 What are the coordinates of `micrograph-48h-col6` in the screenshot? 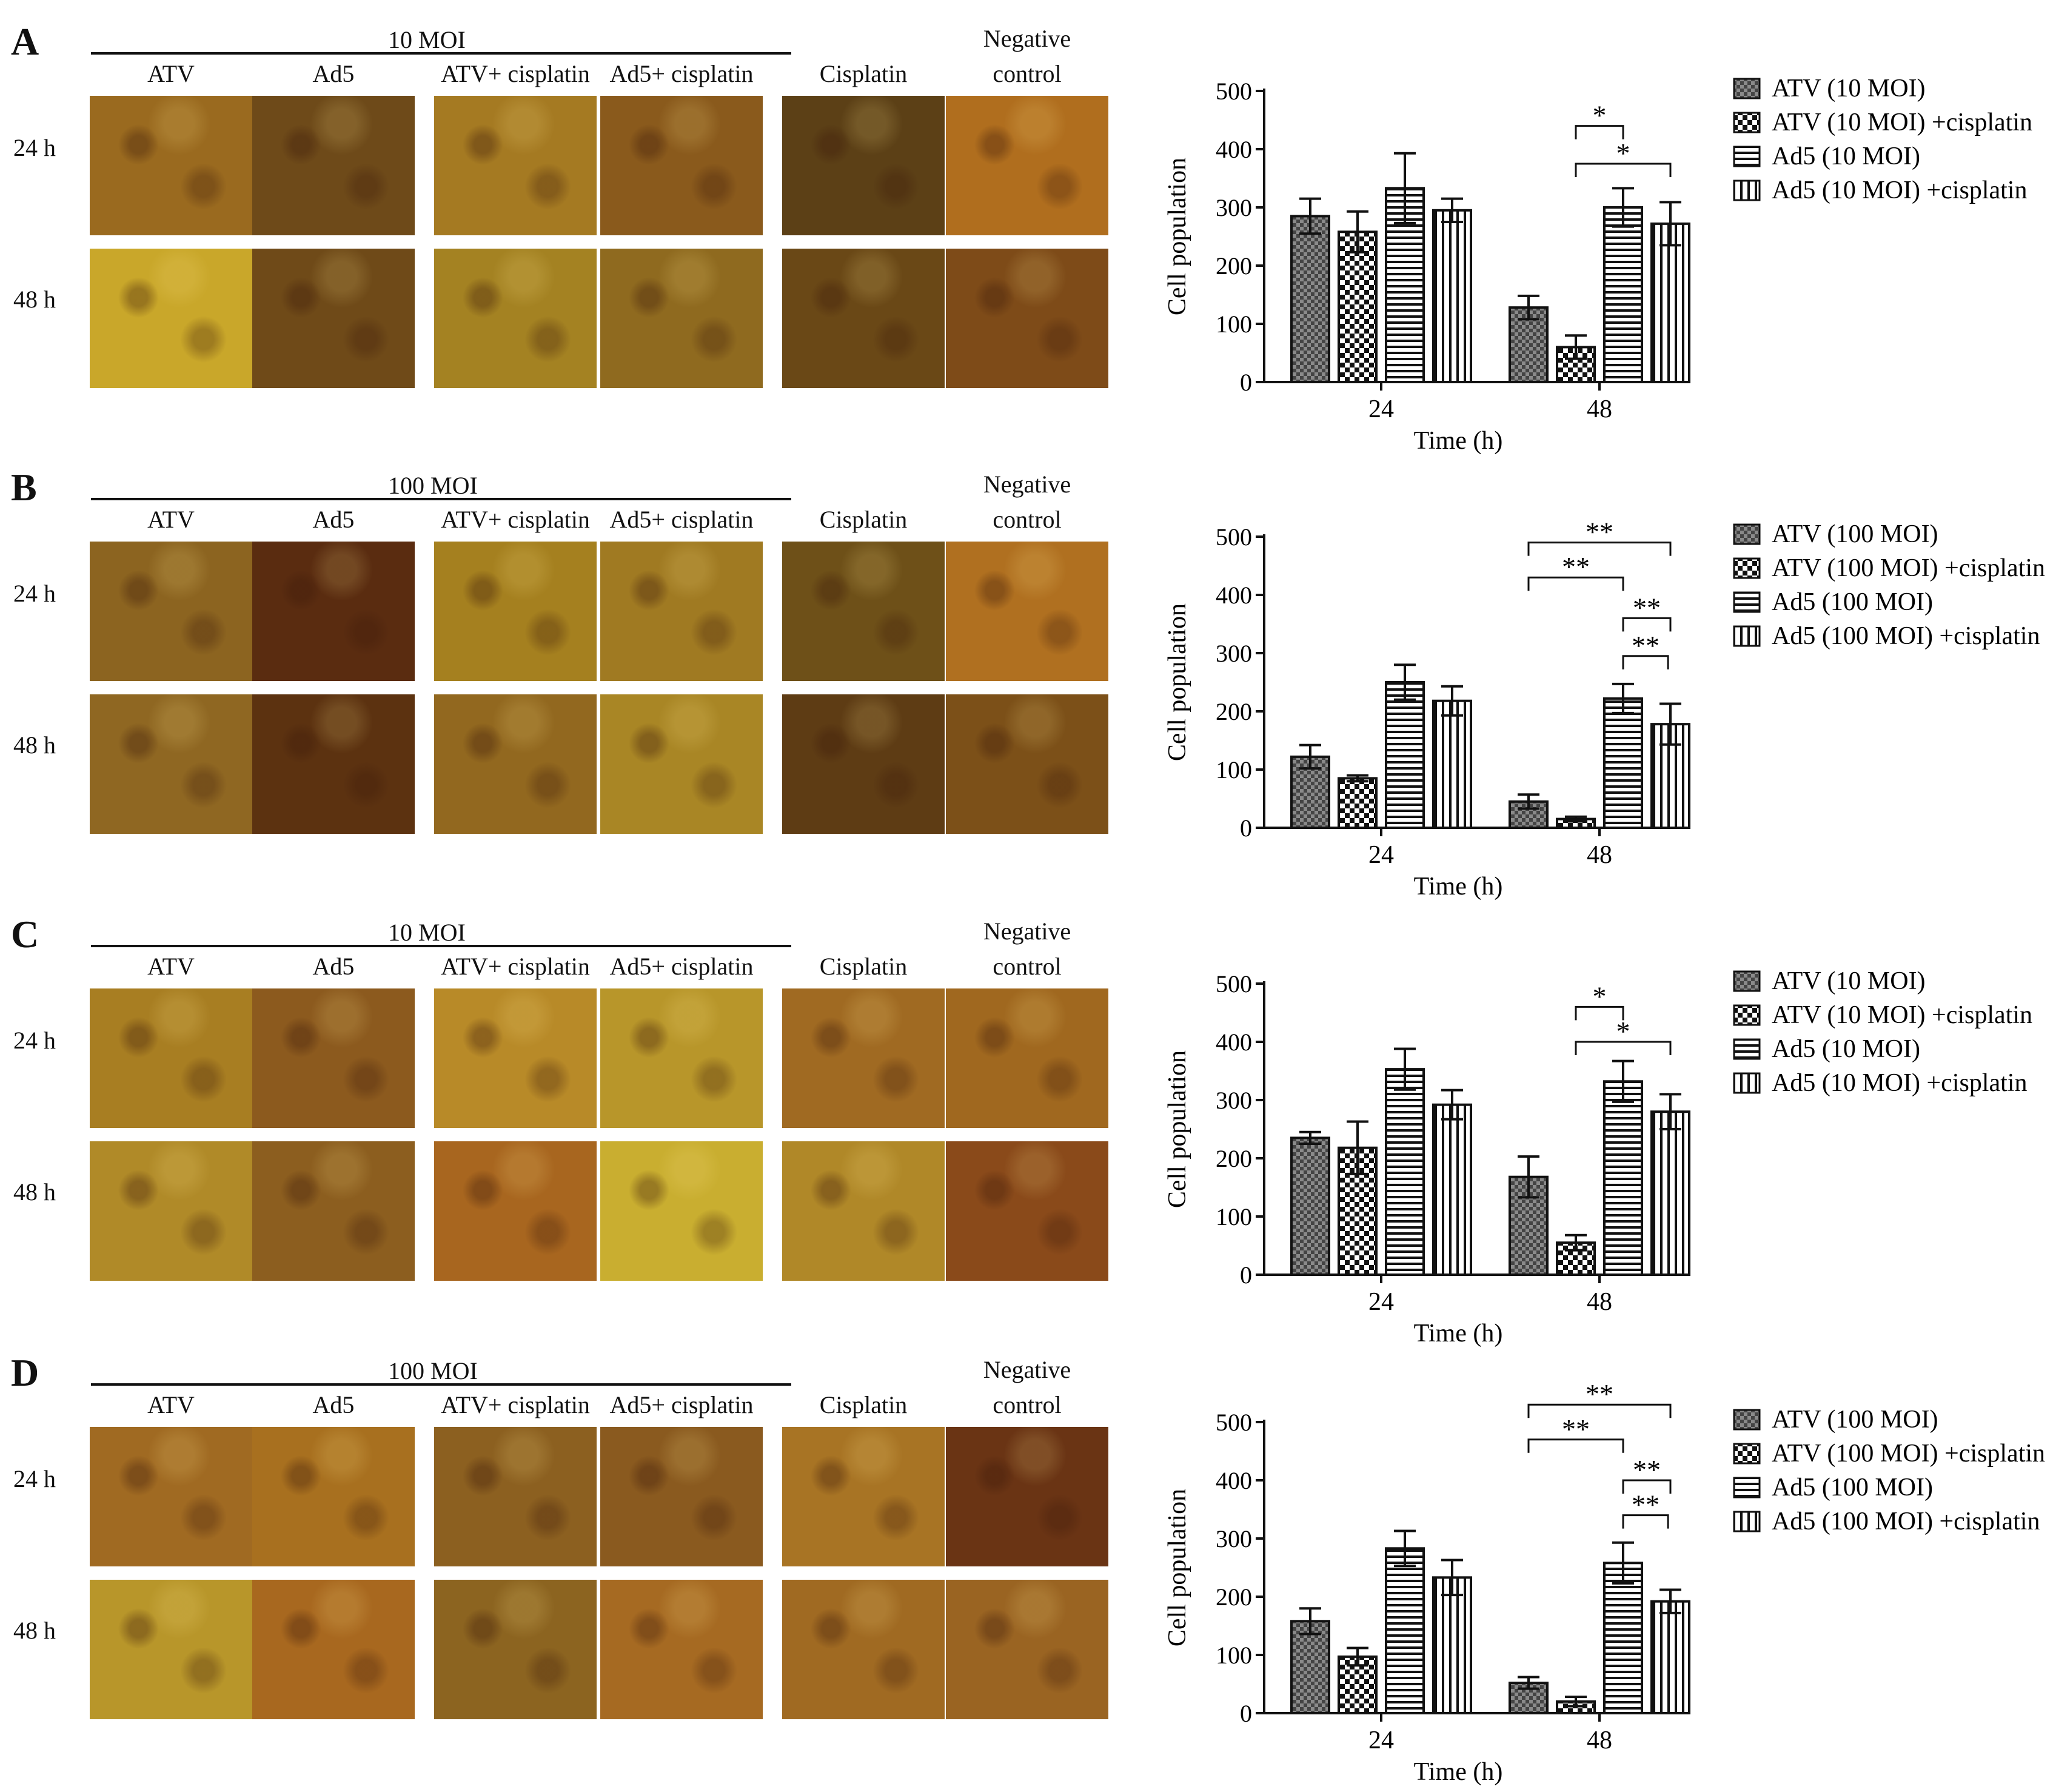 It's located at (1027, 1649).